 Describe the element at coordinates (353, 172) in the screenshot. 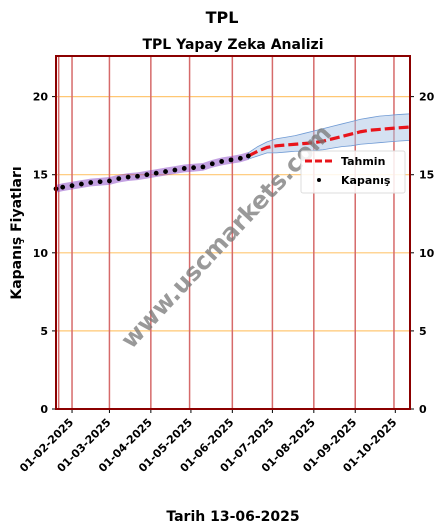

I see `legend: Tahmin Kapanış` at that location.